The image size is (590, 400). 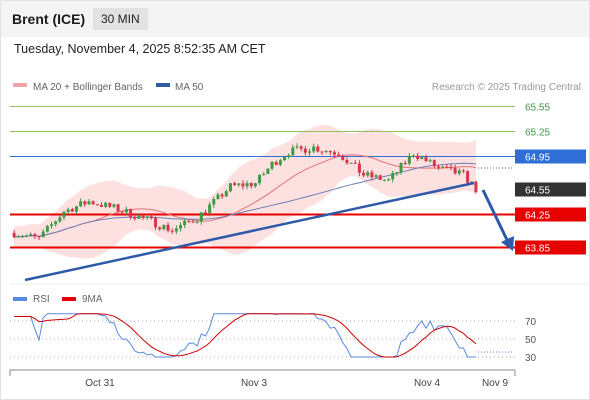 What do you see at coordinates (140, 49) in the screenshot?
I see `datetime-label: Tuesday, November 4, 2025 8:52:35 AM CET` at bounding box center [140, 49].